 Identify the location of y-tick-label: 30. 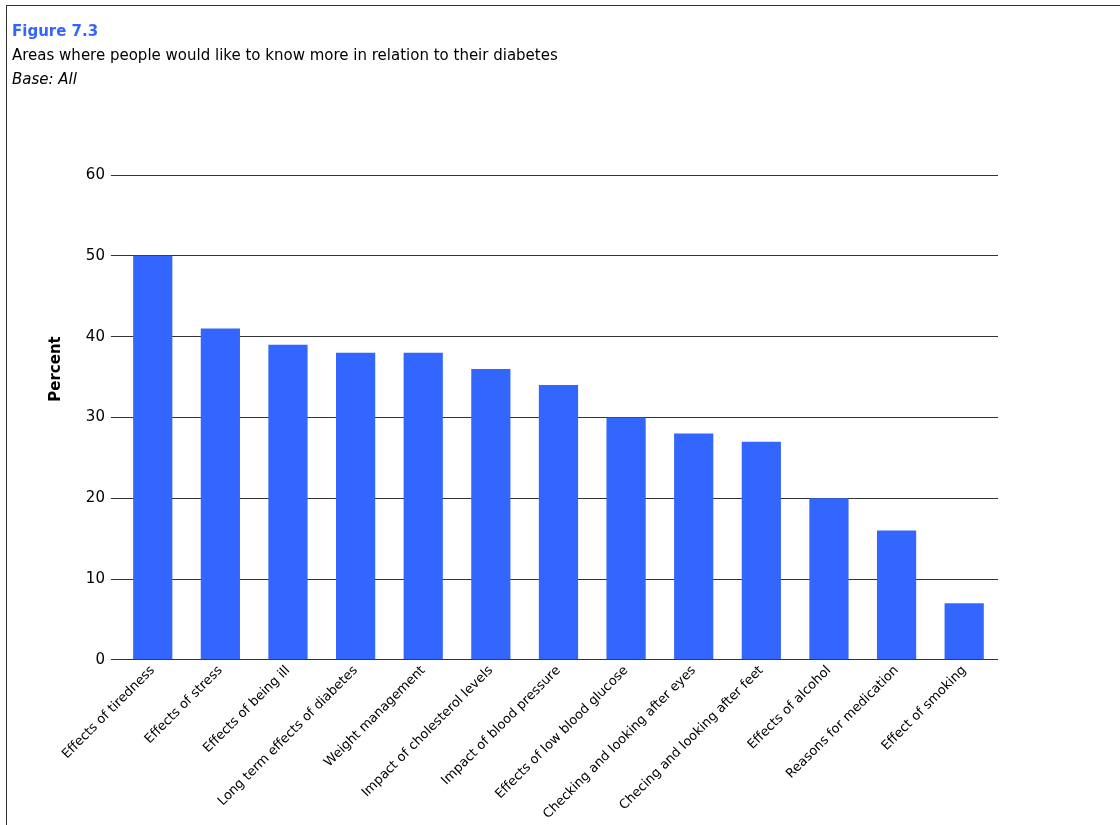
(95, 416).